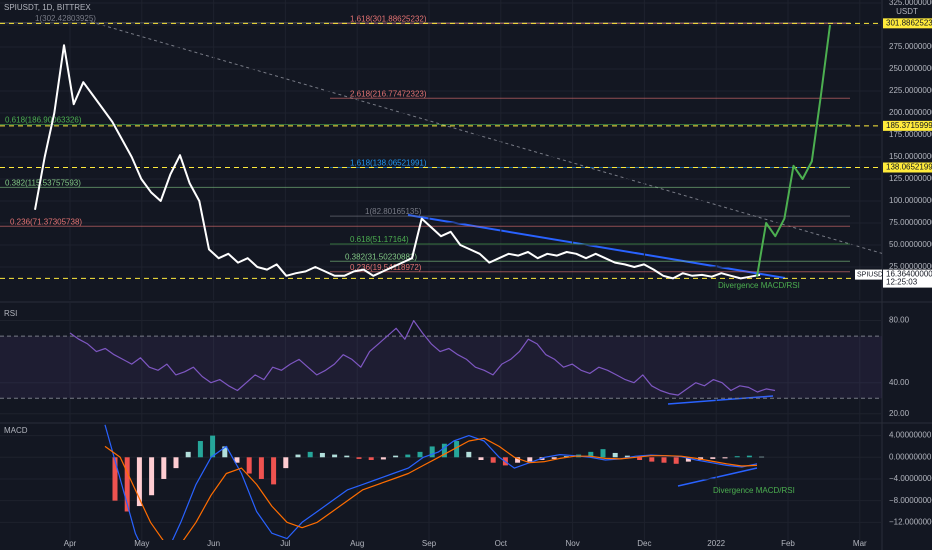  What do you see at coordinates (501, 543) in the screenshot?
I see `x-tick-label: Oct` at bounding box center [501, 543].